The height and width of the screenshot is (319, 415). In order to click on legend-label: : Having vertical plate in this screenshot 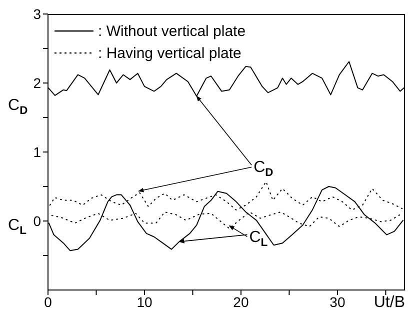, I will do `click(170, 53)`.